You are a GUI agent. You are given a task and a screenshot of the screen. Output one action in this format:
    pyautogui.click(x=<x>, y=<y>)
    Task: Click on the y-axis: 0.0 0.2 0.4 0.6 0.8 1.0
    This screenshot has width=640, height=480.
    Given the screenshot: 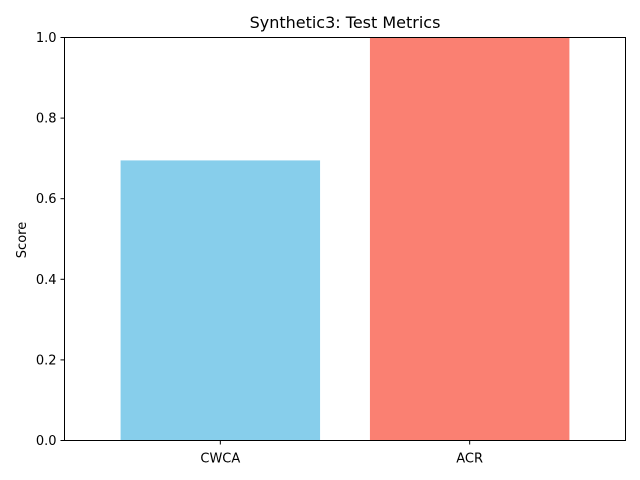 What is the action you would take?
    pyautogui.click(x=50, y=240)
    